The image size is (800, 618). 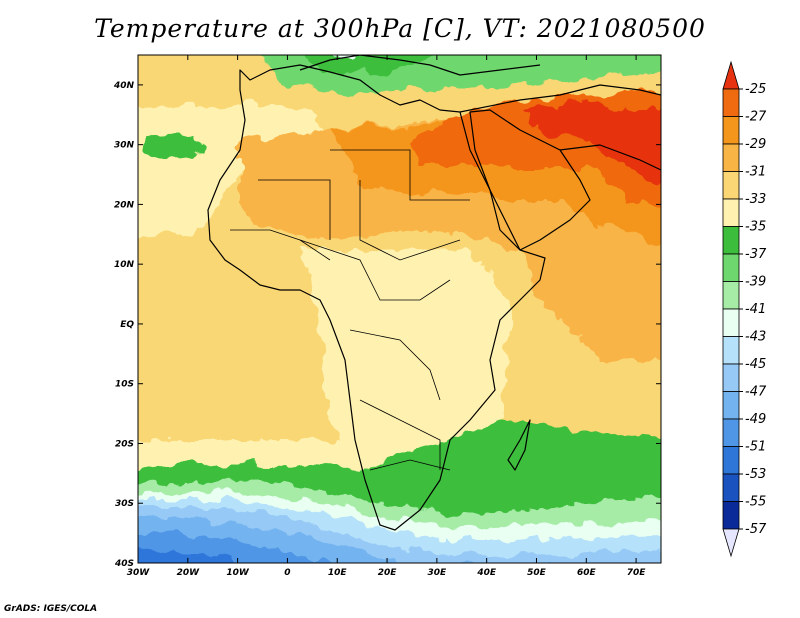 I want to click on lon-tick-label: 20E, so click(x=388, y=573).